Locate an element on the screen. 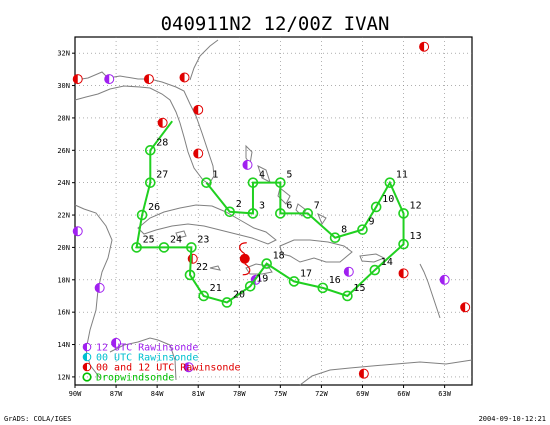 The width and height of the screenshot is (550, 425). footer-credit: GrADS: COLA/IGES is located at coordinates (37, 419).